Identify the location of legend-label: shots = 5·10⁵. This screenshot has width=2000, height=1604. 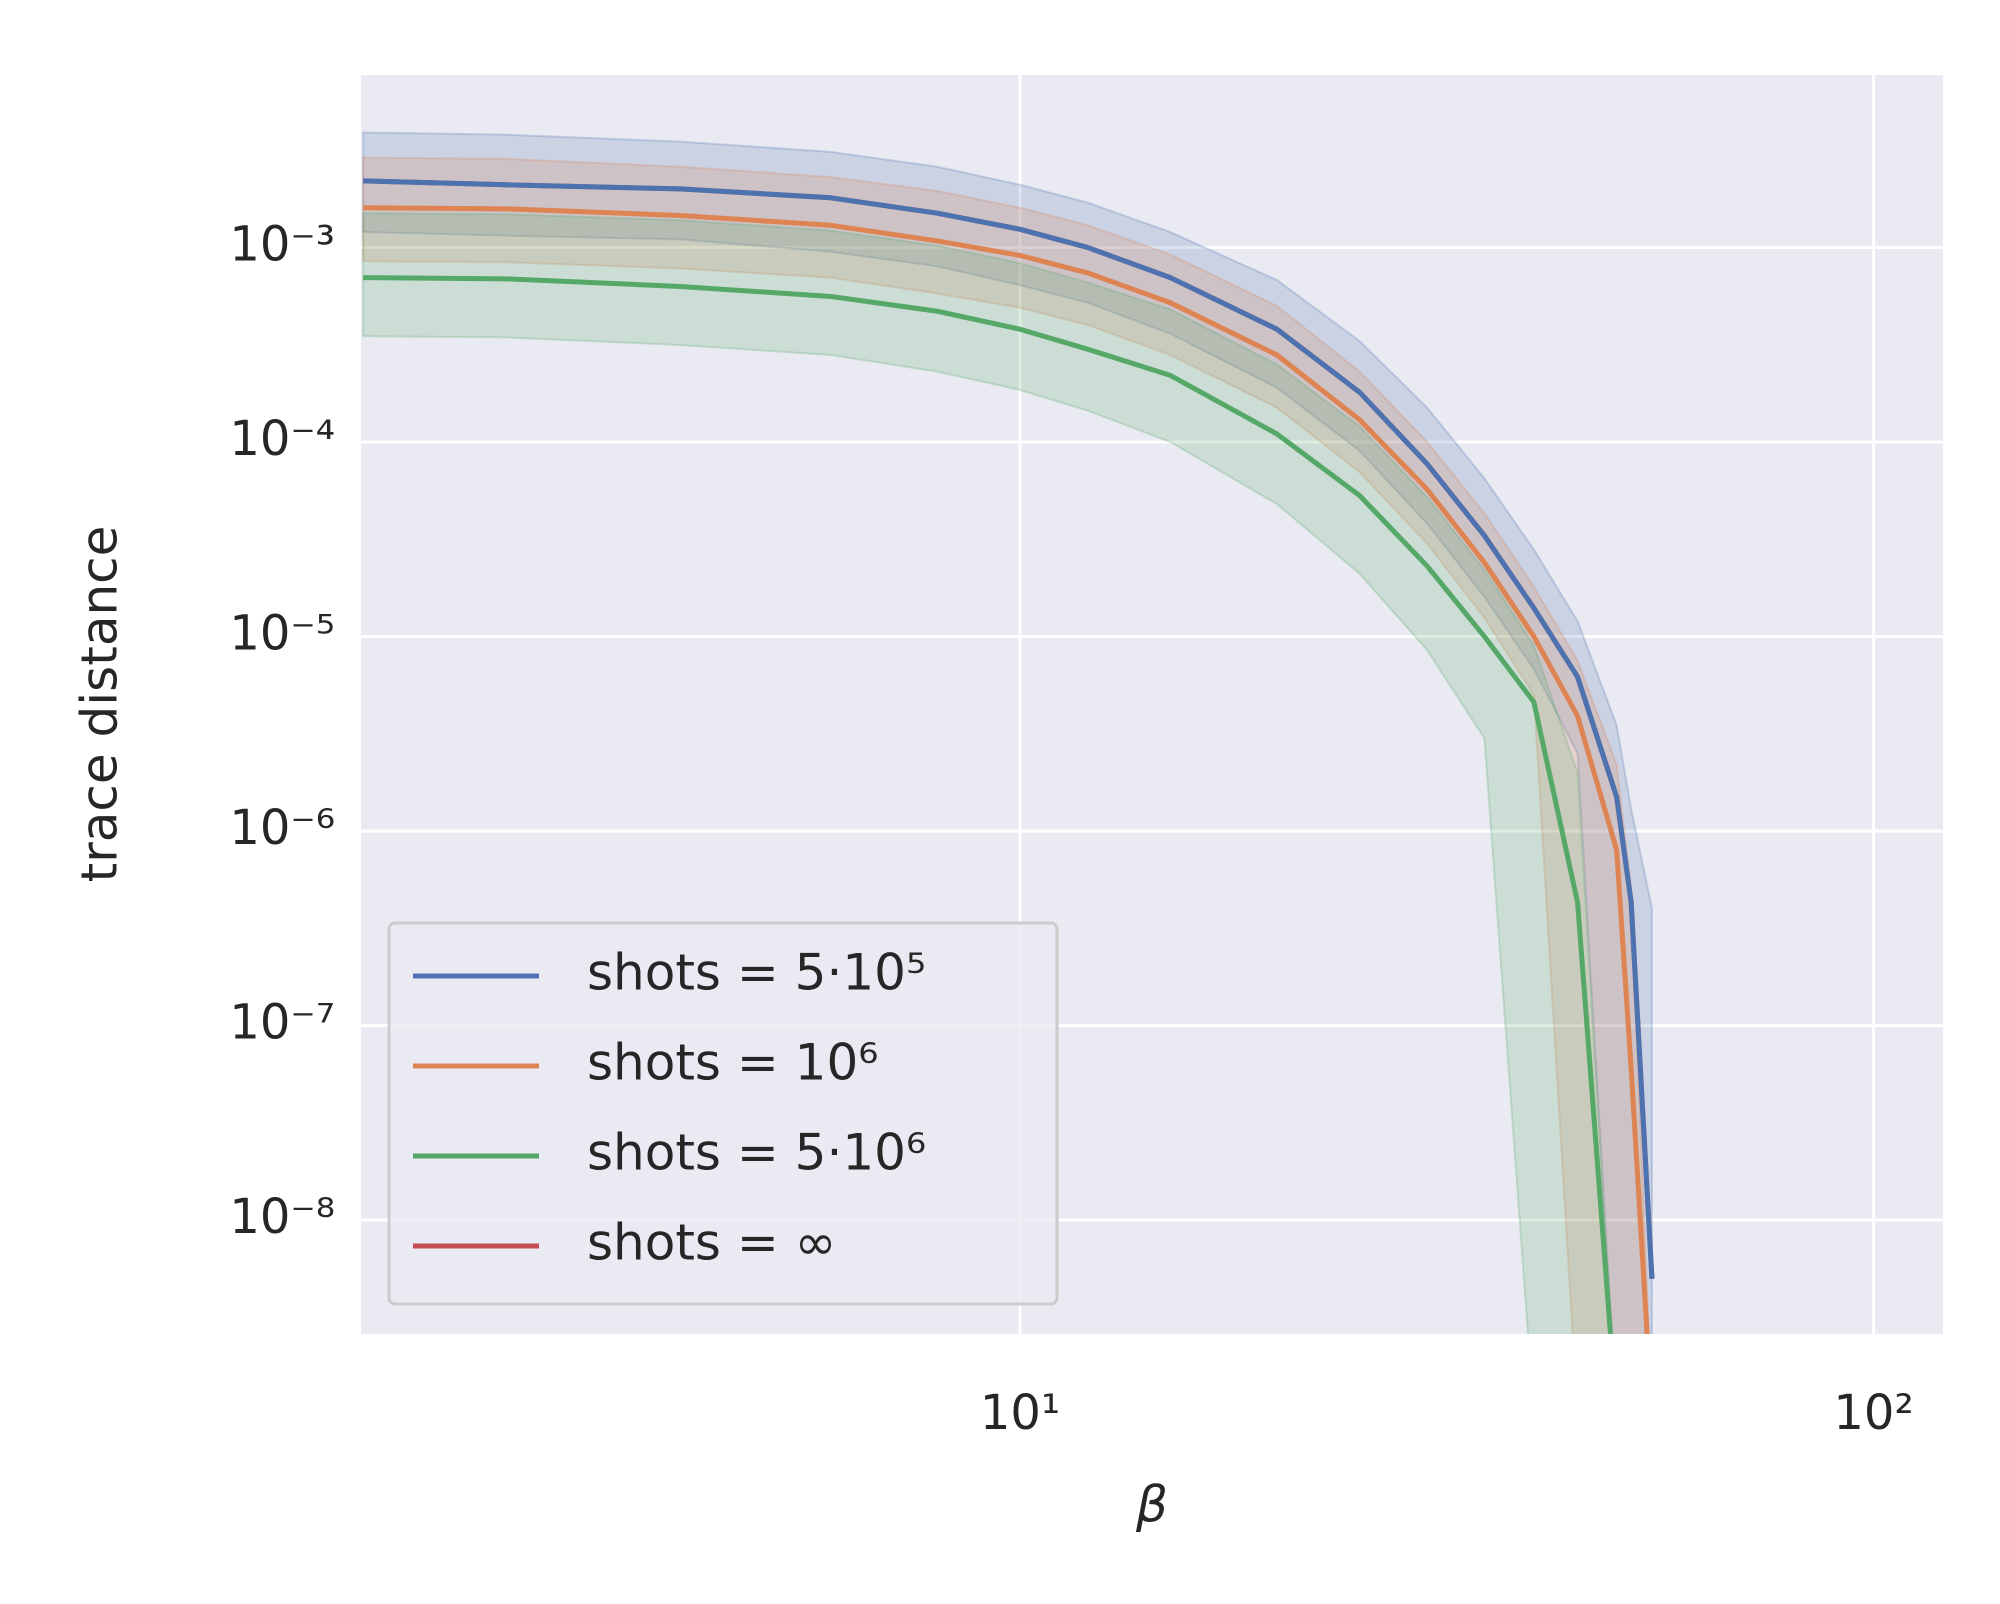
(756, 973).